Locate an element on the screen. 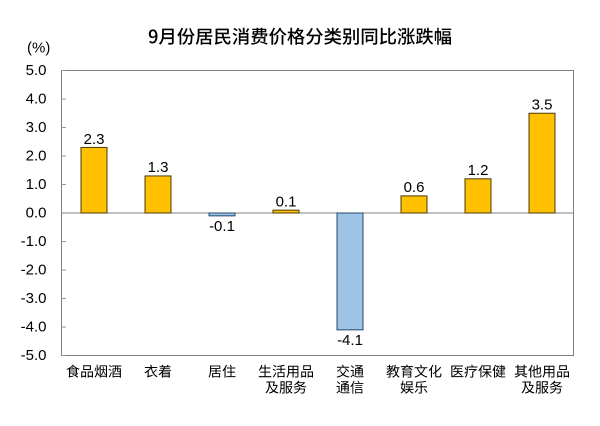 The width and height of the screenshot is (600, 426). svg-text: 2.0 is located at coordinates (36, 156).